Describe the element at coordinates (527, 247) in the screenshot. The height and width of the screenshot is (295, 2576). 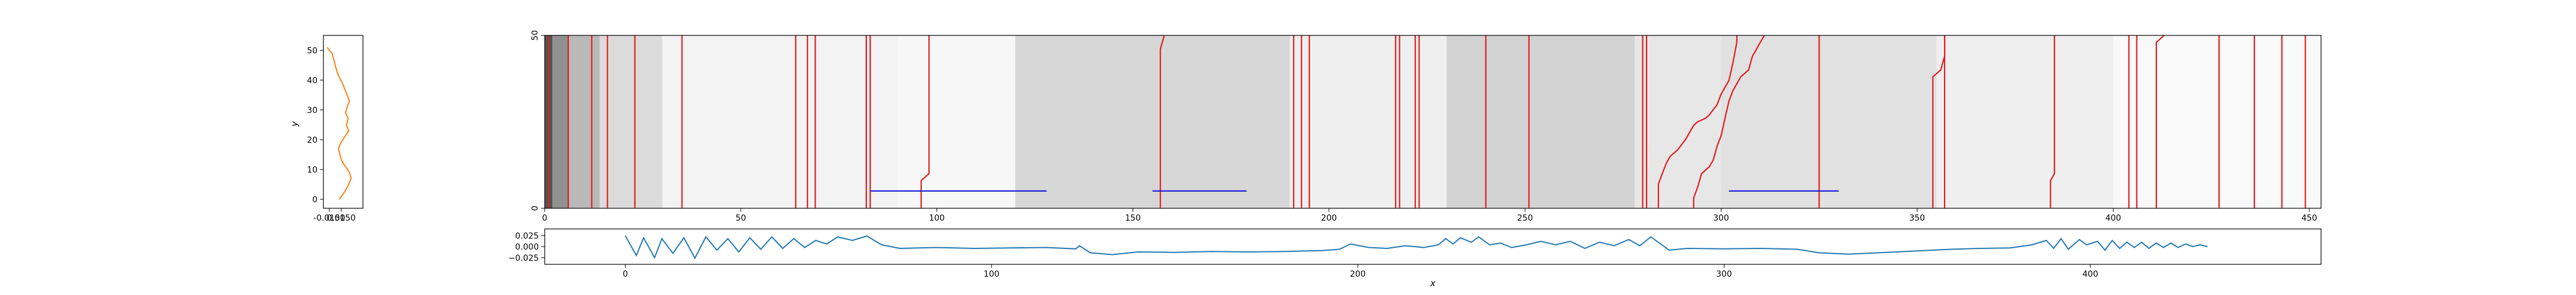
I see `bottom-ytick-label: 0.000` at that location.